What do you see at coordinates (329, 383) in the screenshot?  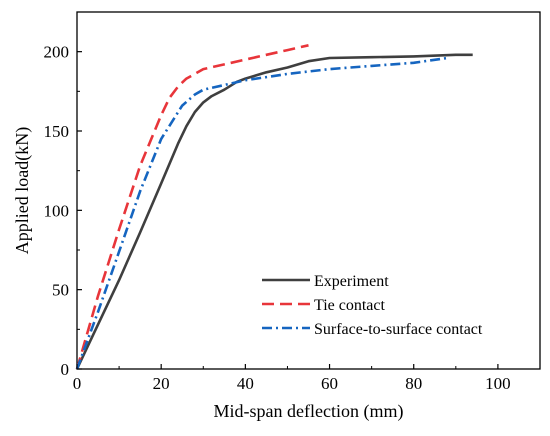 I see `x-tick-label-60: 60` at bounding box center [329, 383].